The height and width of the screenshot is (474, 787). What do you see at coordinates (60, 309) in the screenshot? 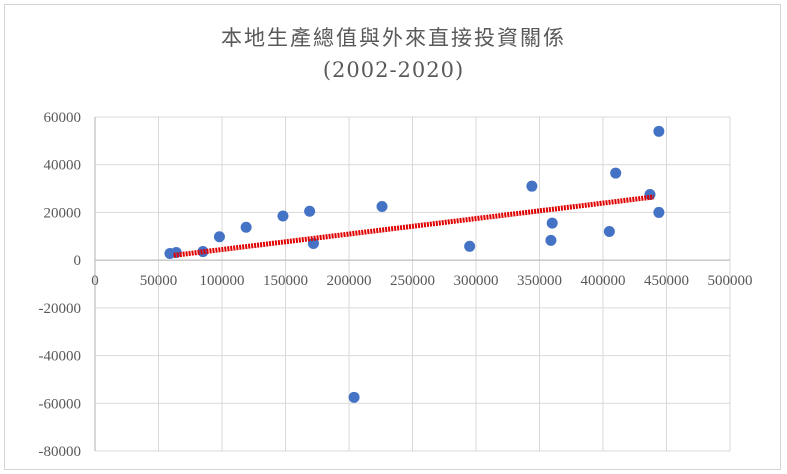
I see `y-tick-label: -20000` at bounding box center [60, 309].